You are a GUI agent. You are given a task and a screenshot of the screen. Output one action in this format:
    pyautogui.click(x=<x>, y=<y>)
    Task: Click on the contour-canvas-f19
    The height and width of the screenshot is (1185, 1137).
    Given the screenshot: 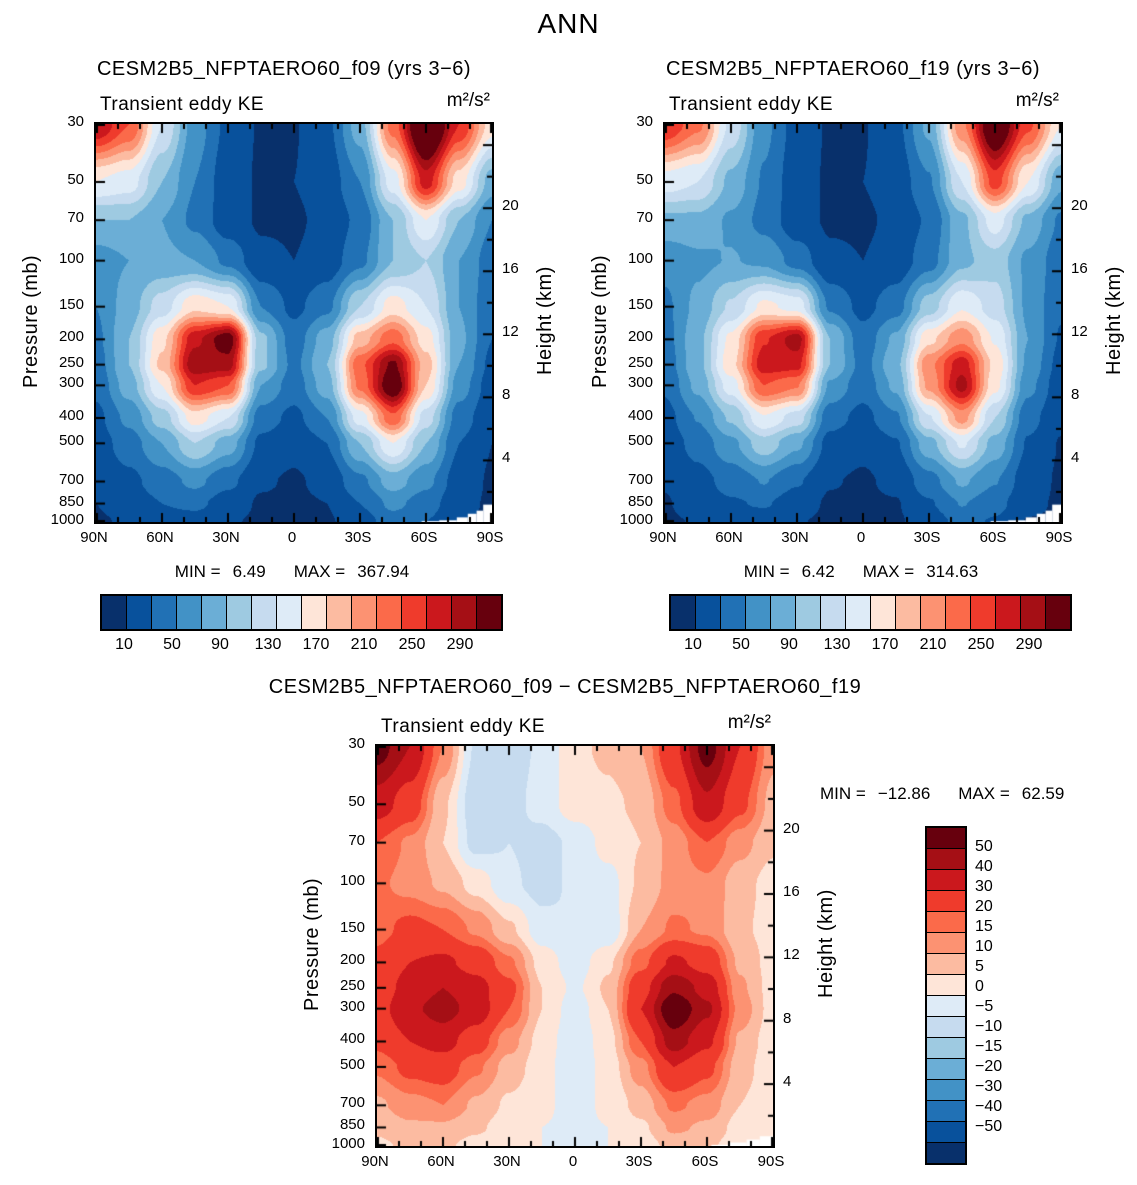 What is the action you would take?
    pyautogui.click(x=863, y=323)
    